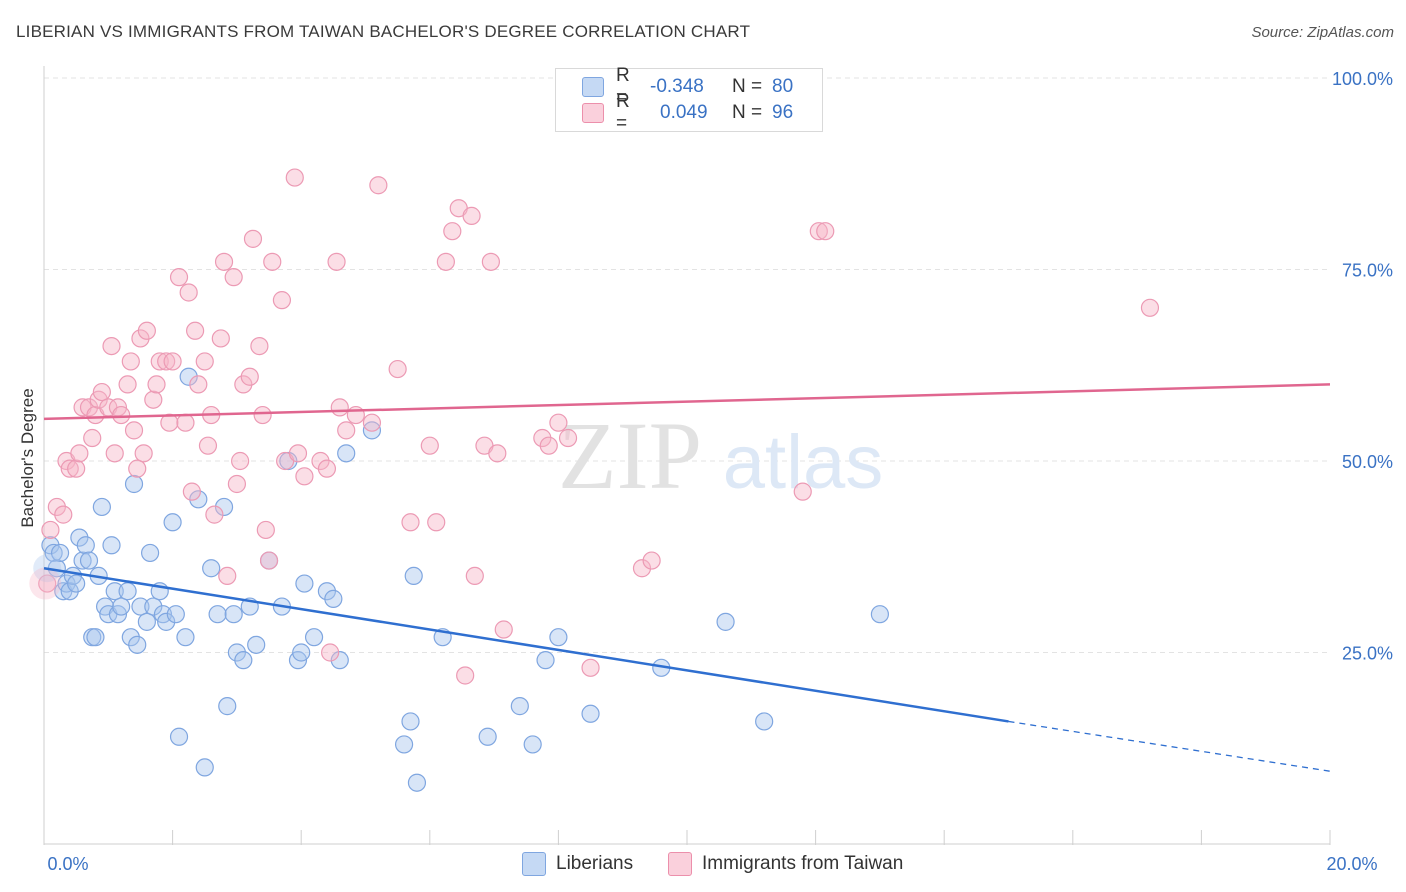 This screenshot has width=1406, height=892. What do you see at coordinates (1169, 746) in the screenshot?
I see `trend-line-liberians-extension` at bounding box center [1169, 746].